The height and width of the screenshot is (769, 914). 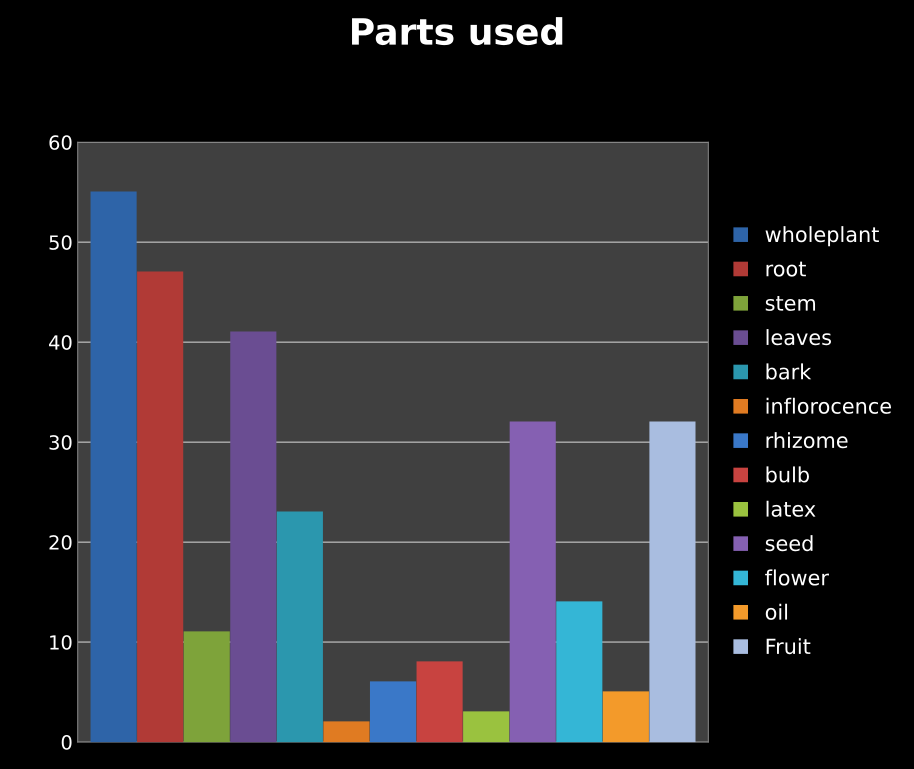 What do you see at coordinates (797, 577) in the screenshot?
I see `legend-label: flower` at bounding box center [797, 577].